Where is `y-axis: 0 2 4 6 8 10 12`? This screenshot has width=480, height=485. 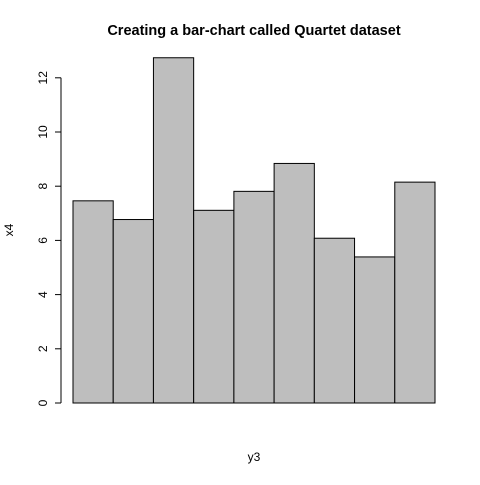
y-axis: 0 2 4 6 8 10 12 is located at coordinates (49, 238).